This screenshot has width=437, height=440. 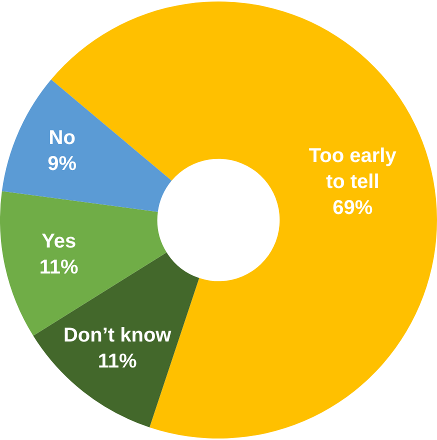 What do you see at coordinates (62, 138) in the screenshot?
I see `slice-label: No` at bounding box center [62, 138].